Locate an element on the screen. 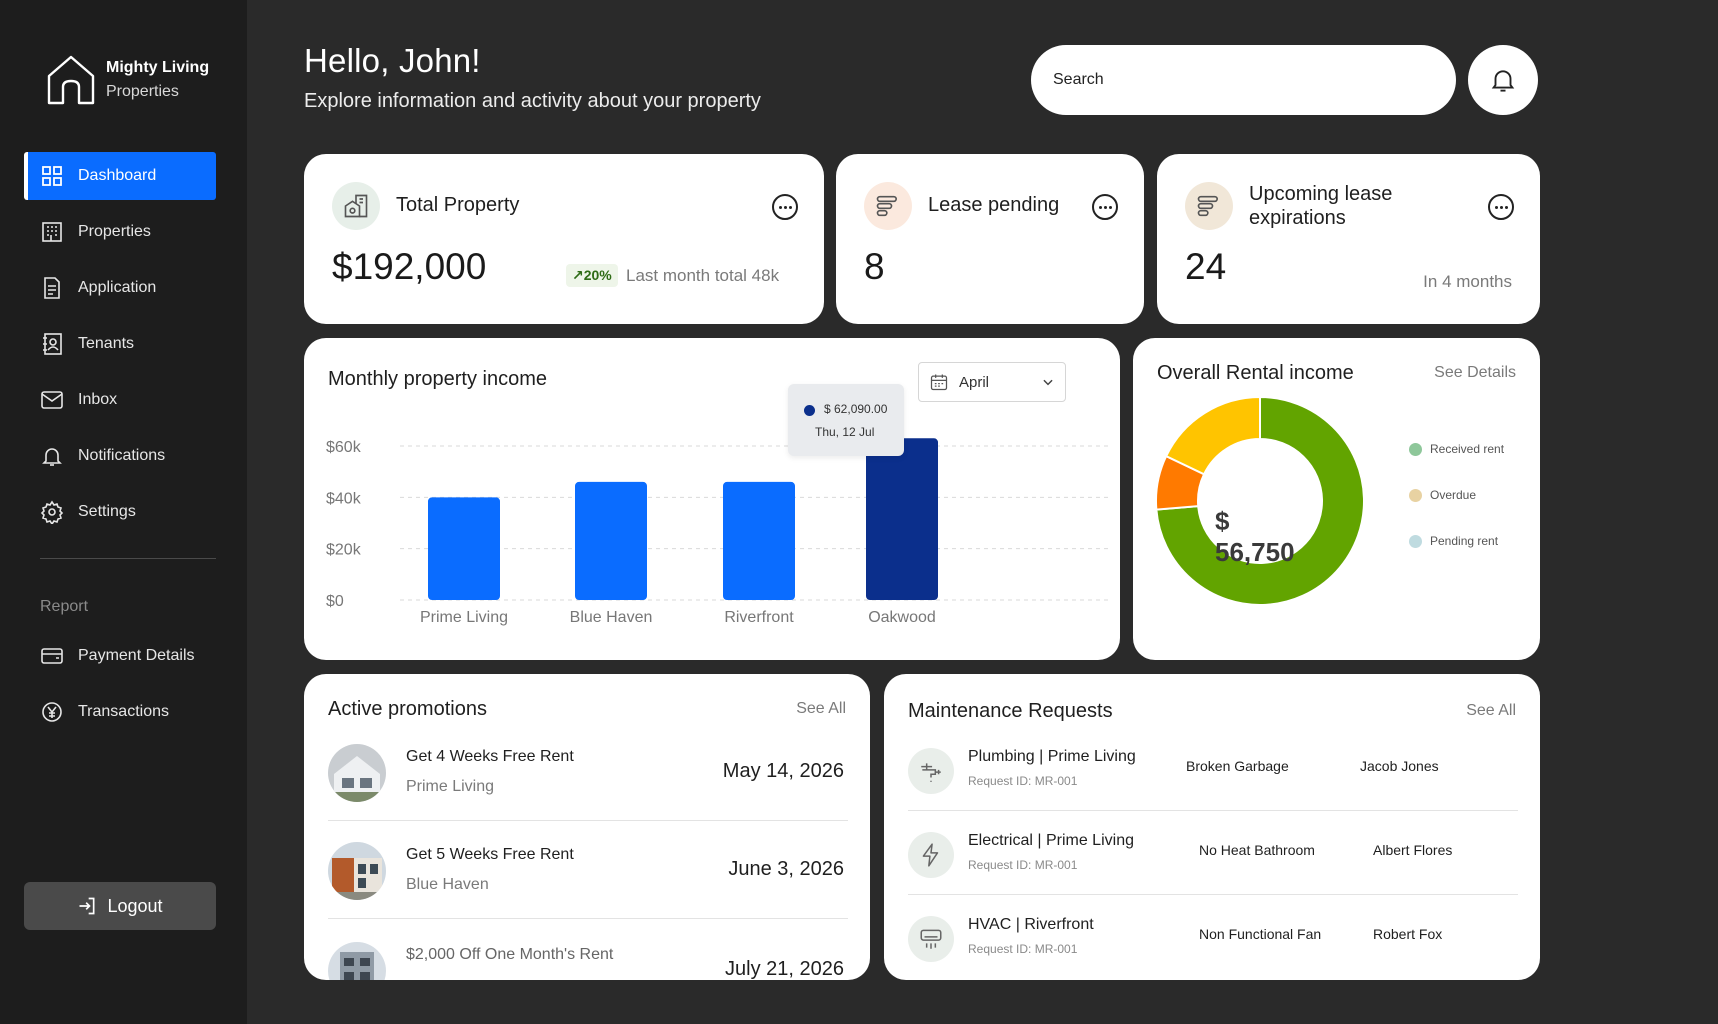 The height and width of the screenshot is (1024, 1718). y-tick-label: $20k is located at coordinates (344, 550).